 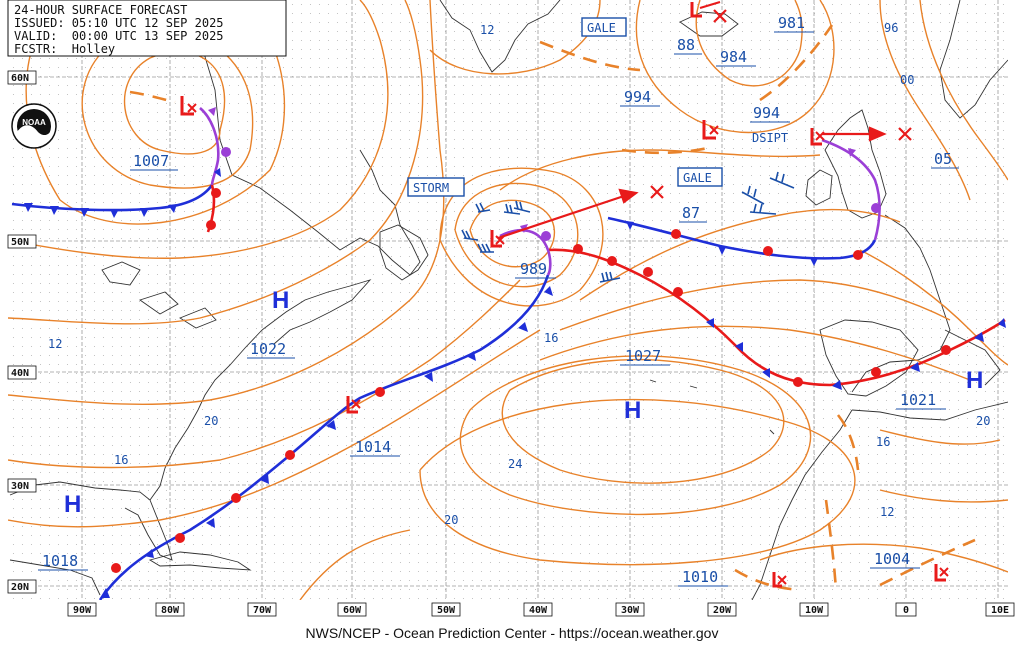 What do you see at coordinates (119, 36) in the screenshot?
I see `valid-time: VALID: 00:00 UTC 13 SEP 2025` at bounding box center [119, 36].